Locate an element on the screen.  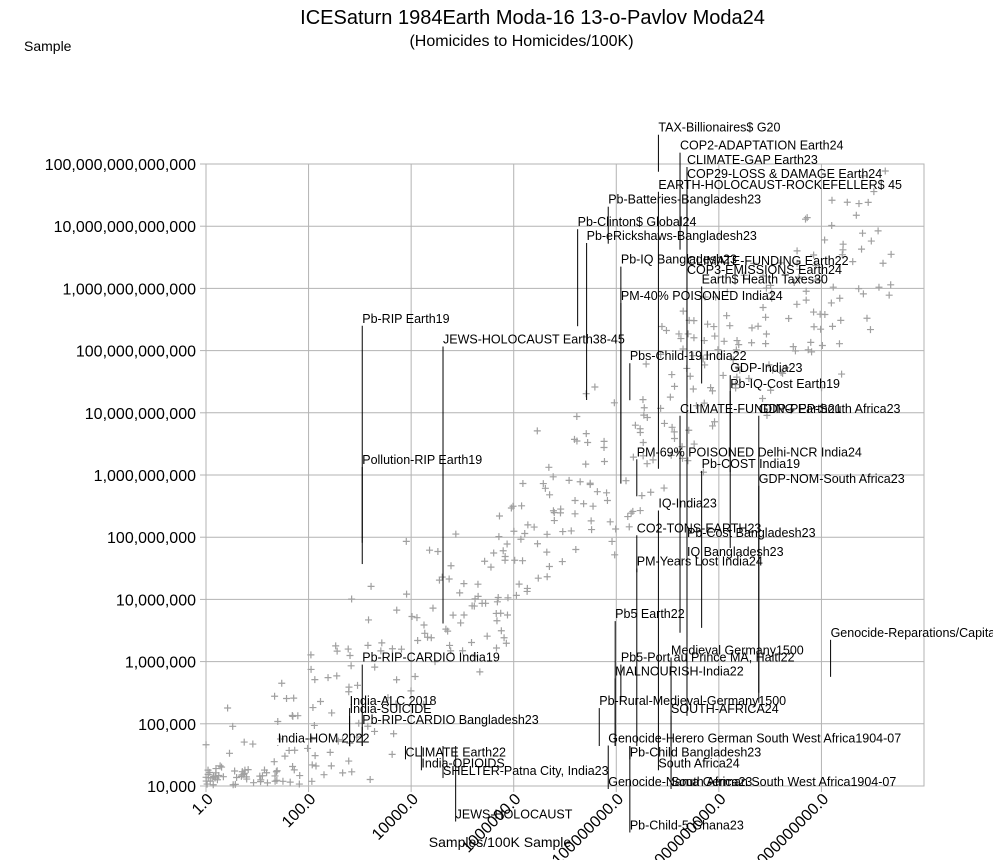
y-tick-label: 1,000,000,000,000 is located at coordinates (130, 289).